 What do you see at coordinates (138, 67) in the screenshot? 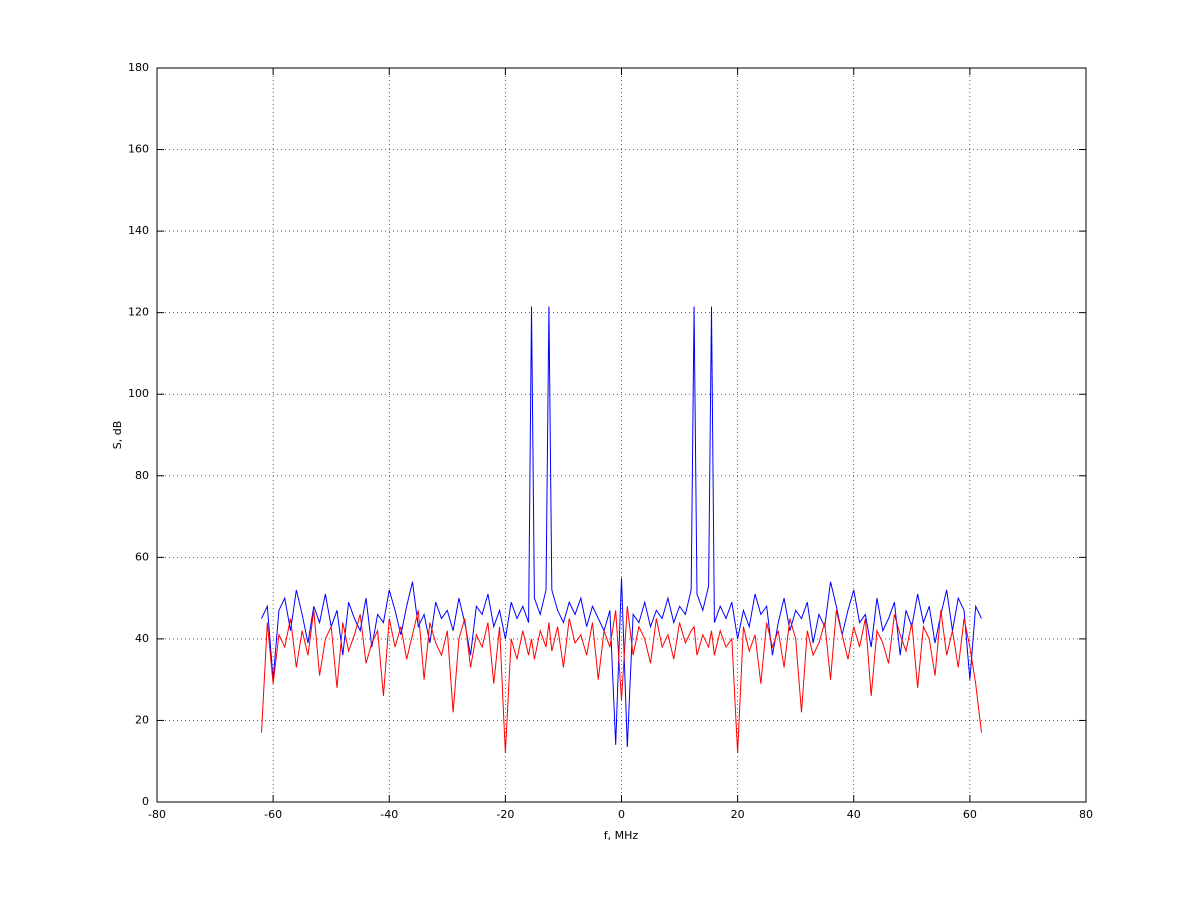
I see `y-tick-label: 180` at bounding box center [138, 67].